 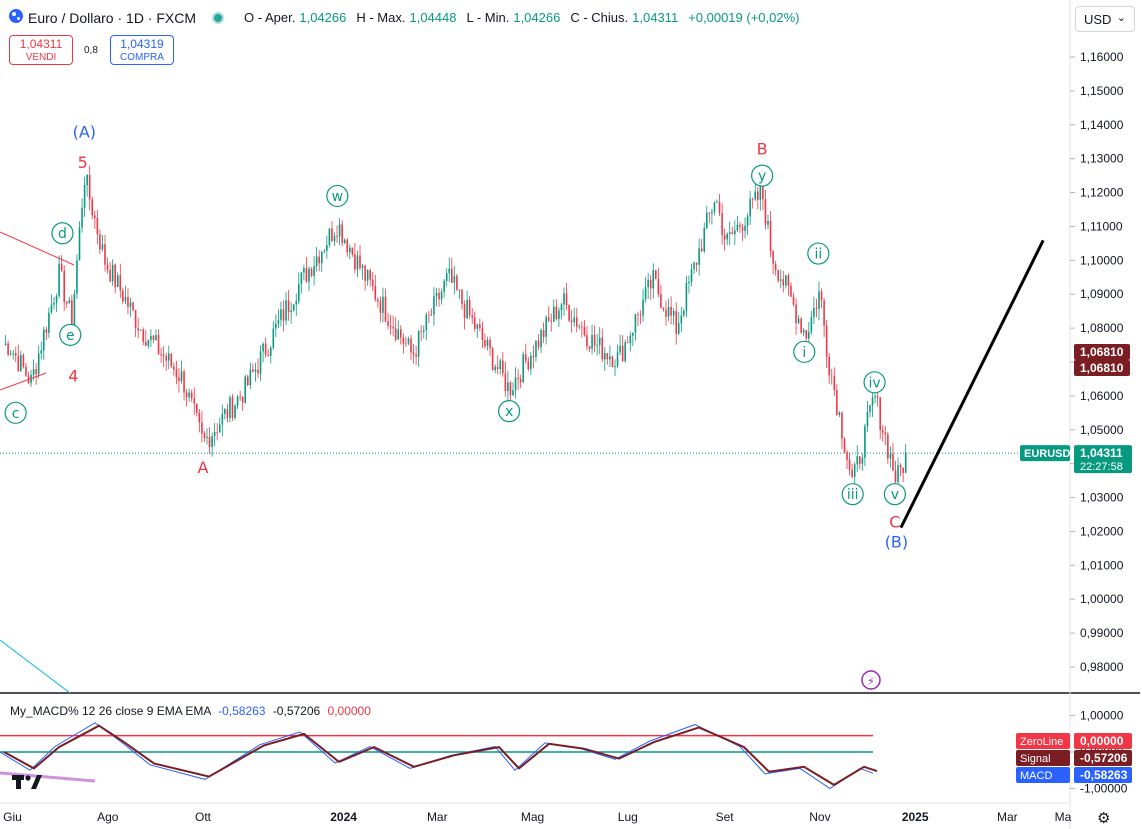 I want to click on level-label-2-bg, so click(x=1102, y=368).